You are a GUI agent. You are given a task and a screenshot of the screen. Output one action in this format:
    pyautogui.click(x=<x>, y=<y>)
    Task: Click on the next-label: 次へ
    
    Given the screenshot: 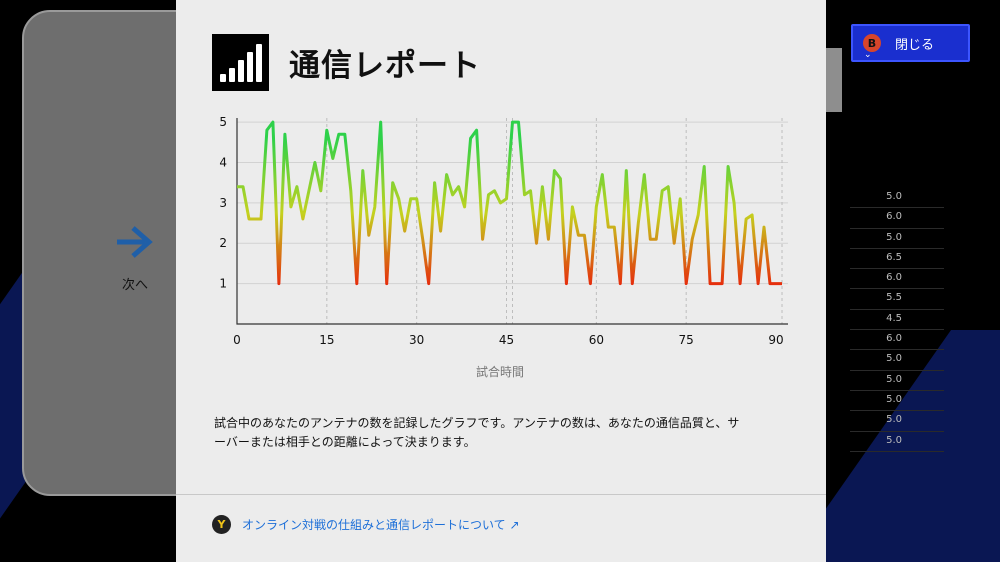 What is the action you would take?
    pyautogui.click(x=134, y=285)
    